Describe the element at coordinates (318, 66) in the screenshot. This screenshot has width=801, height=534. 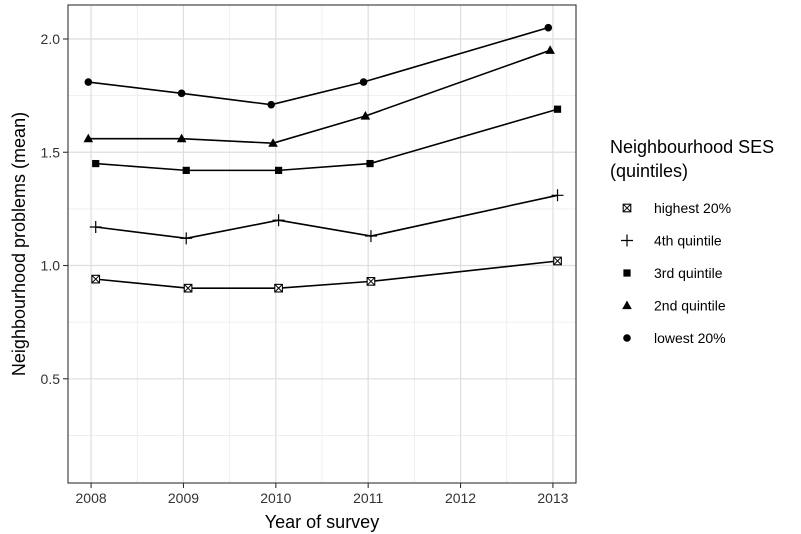
I see `series-lowest-20-` at that location.